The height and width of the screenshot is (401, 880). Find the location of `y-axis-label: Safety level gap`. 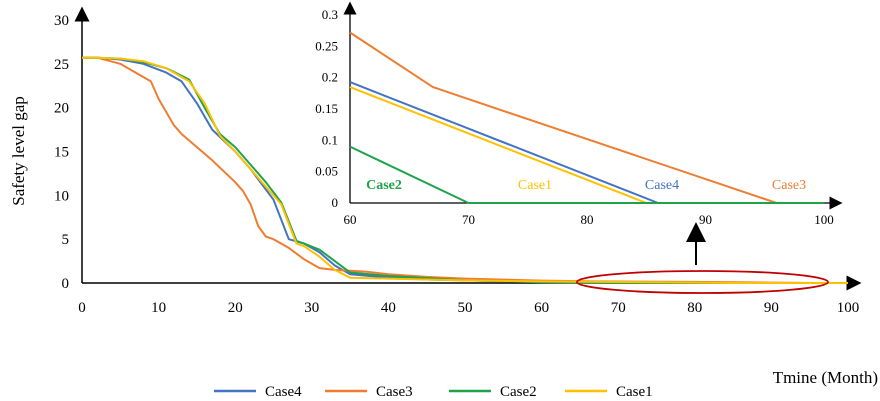

y-axis-label: Safety level gap is located at coordinates (18, 151).